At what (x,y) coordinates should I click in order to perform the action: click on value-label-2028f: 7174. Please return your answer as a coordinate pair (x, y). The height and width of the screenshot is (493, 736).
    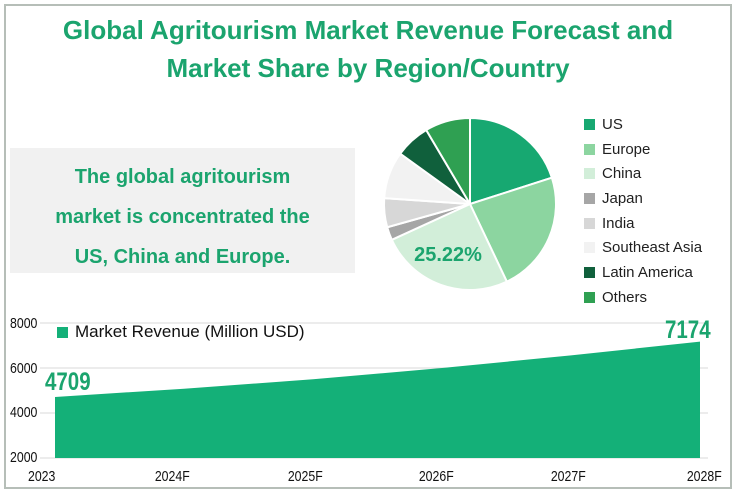
    Looking at the image, I should click on (688, 330).